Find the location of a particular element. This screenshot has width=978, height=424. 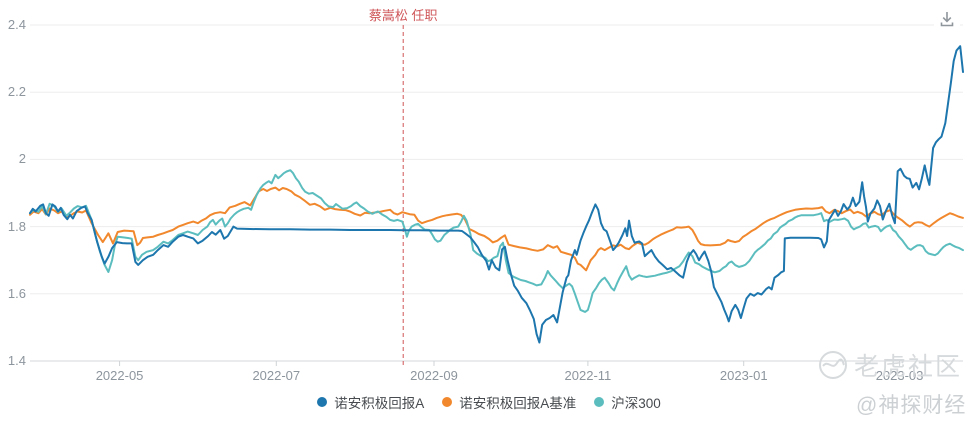

legend: 诺安积极回报A 诺安积极回报A基准 沪深300 is located at coordinates (489, 402).